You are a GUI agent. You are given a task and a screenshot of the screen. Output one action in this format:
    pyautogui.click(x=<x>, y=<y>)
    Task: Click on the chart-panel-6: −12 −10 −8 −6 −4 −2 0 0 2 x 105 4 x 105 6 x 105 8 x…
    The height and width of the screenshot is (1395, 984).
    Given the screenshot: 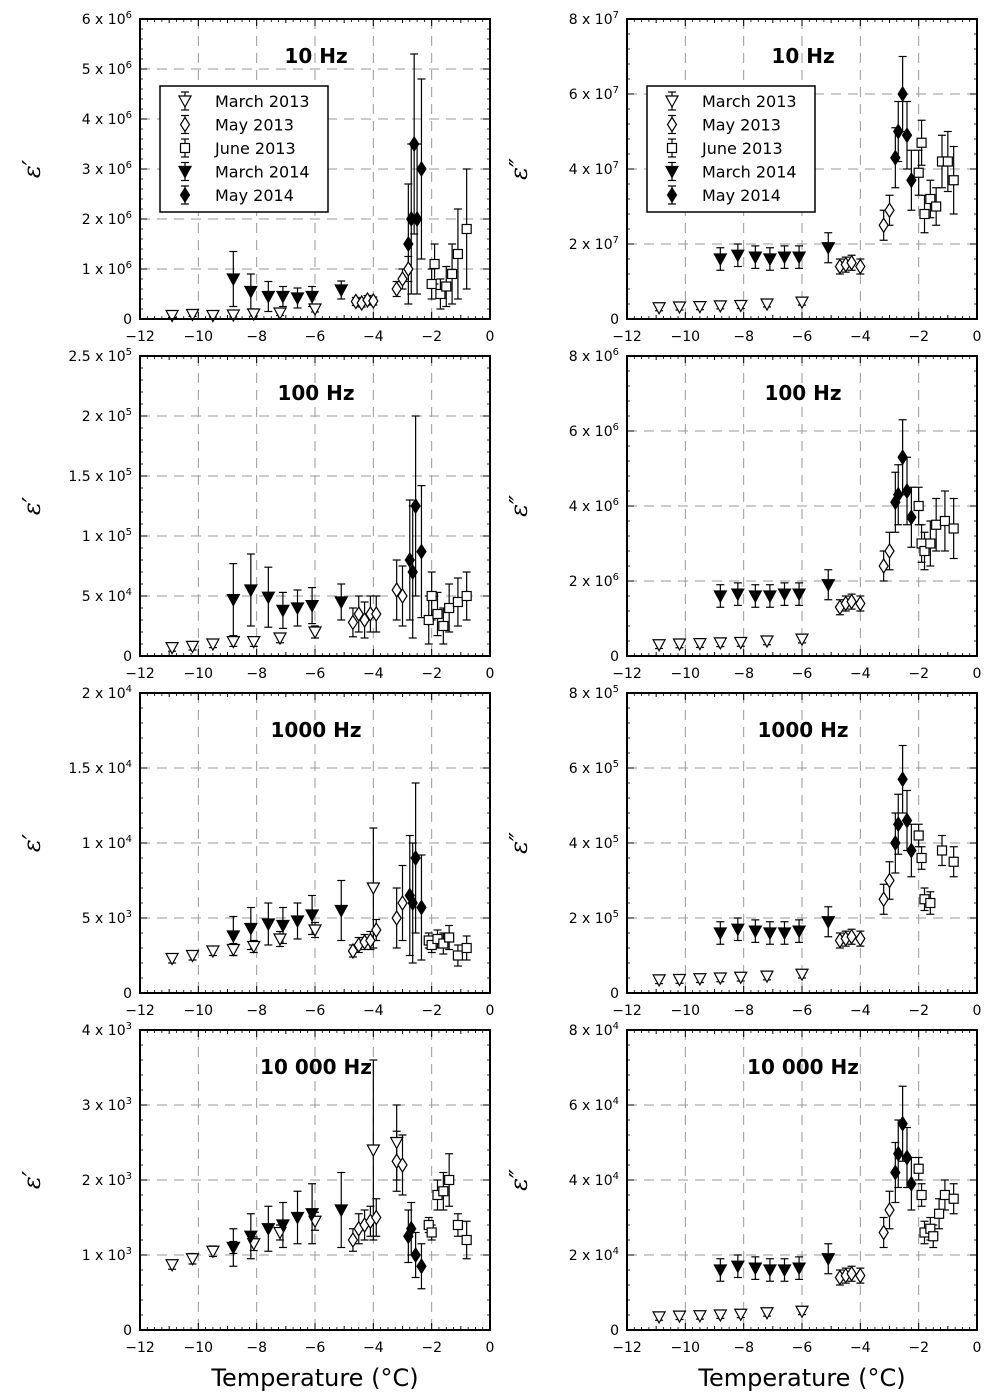 What is the action you would take?
    pyautogui.click(x=743, y=851)
    